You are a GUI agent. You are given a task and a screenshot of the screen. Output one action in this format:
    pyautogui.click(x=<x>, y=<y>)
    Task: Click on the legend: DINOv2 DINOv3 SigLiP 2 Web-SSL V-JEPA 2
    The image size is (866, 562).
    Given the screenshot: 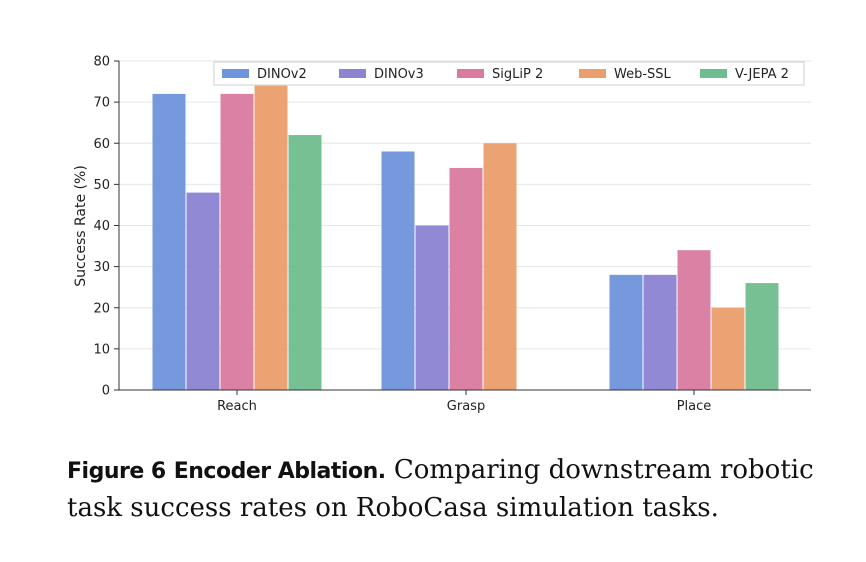 What is the action you would take?
    pyautogui.click(x=509, y=73)
    